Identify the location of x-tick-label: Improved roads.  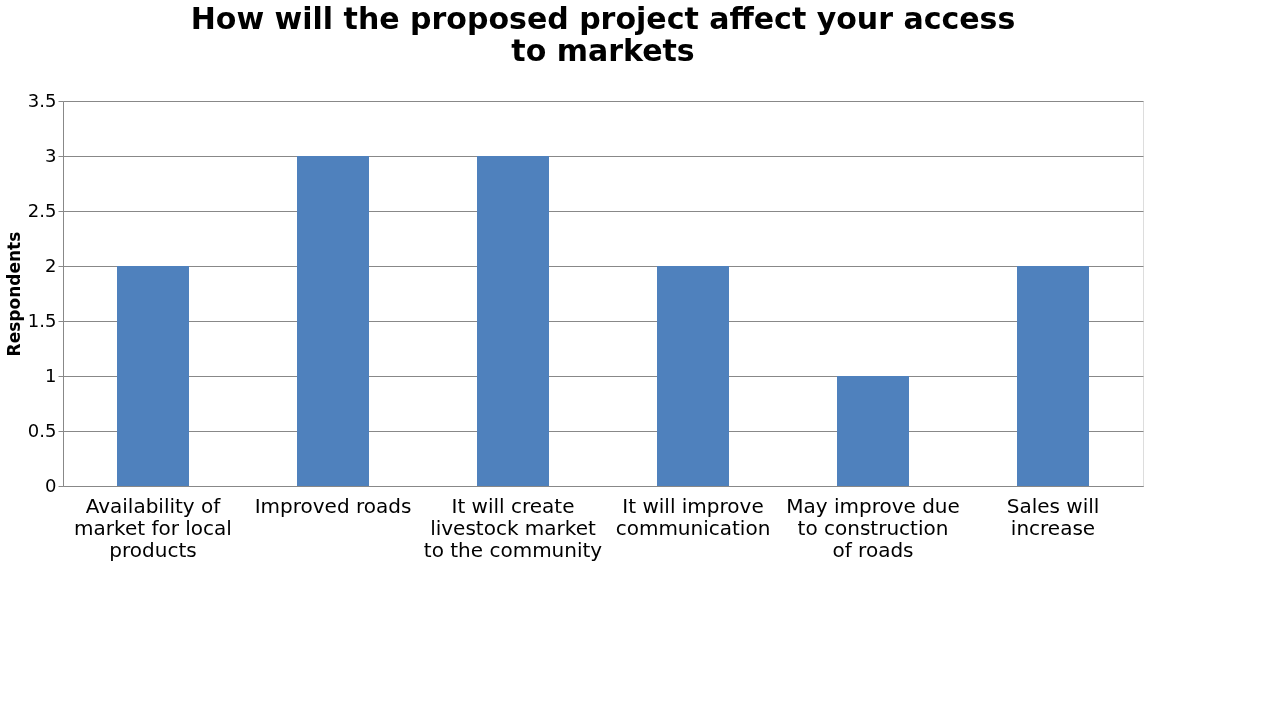
(333, 505).